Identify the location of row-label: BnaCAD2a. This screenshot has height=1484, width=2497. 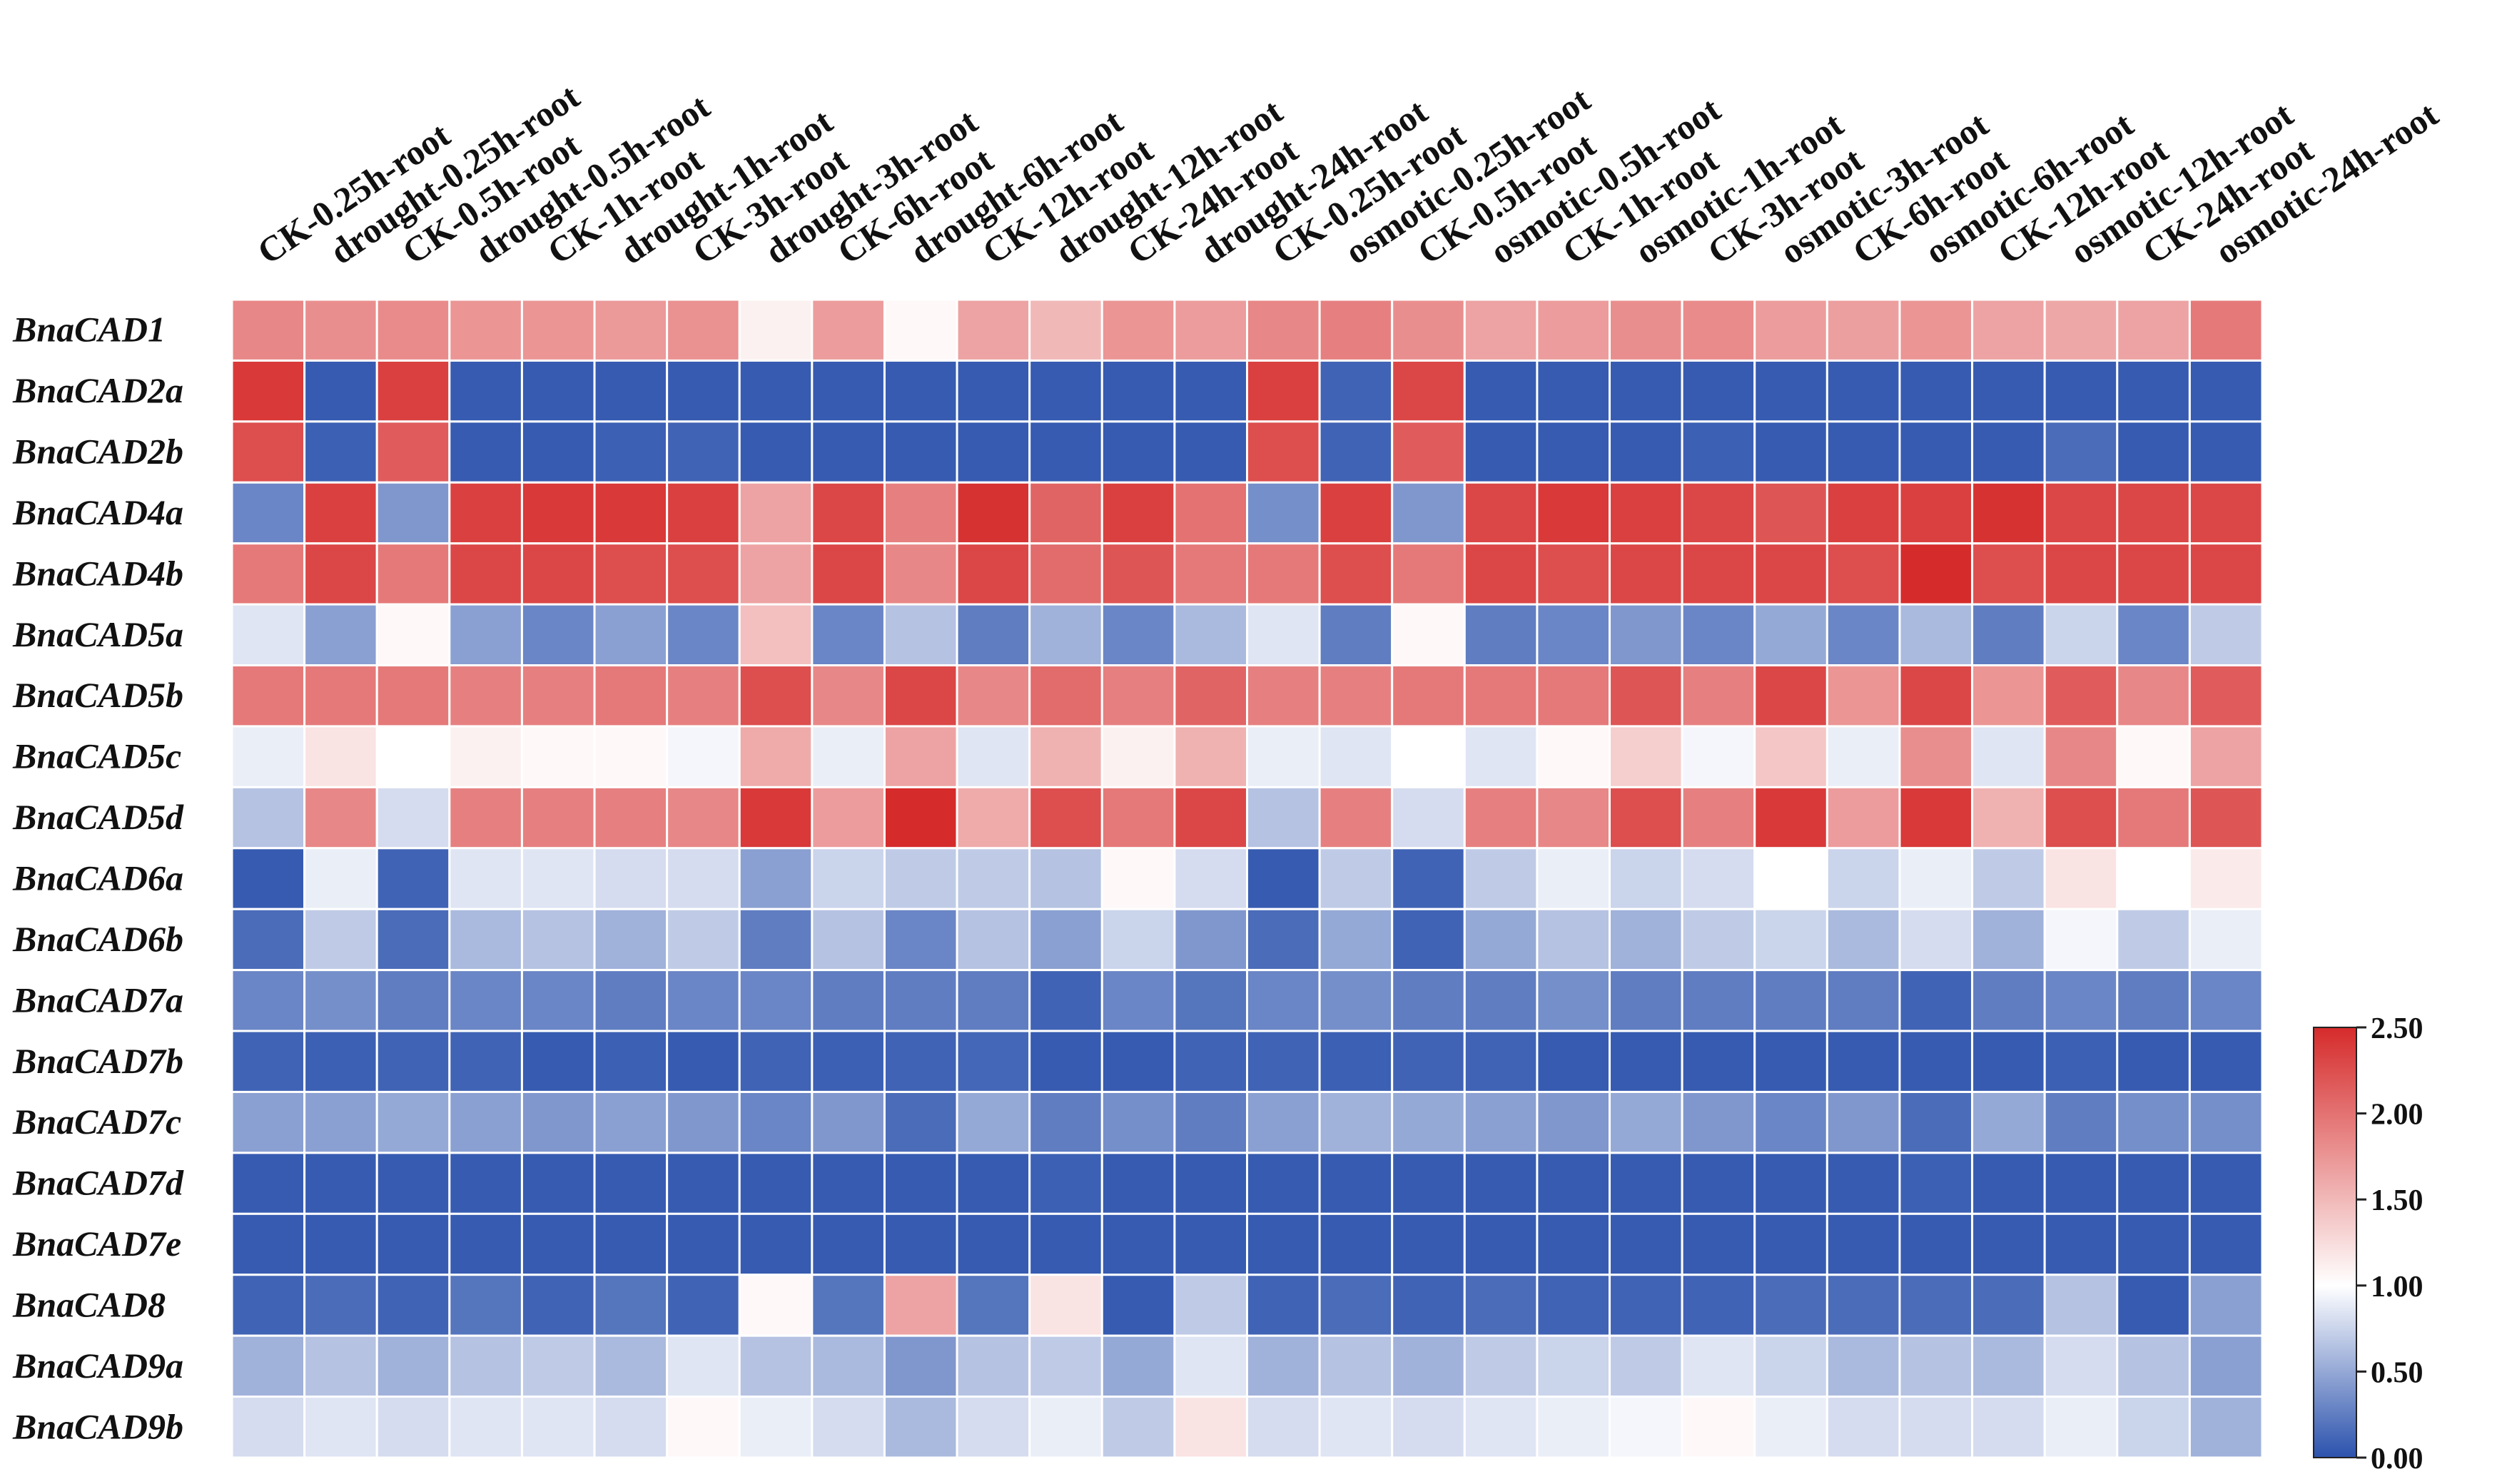
(97, 390).